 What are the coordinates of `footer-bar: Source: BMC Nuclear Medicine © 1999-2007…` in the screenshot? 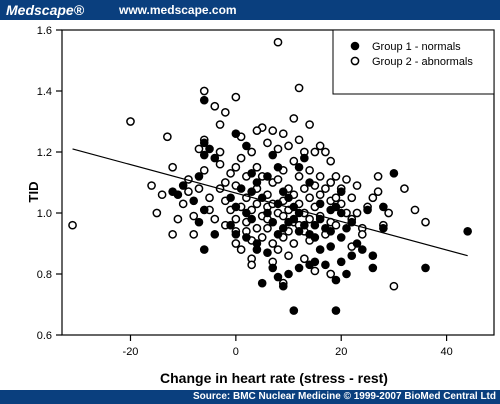 It's located at (250, 397).